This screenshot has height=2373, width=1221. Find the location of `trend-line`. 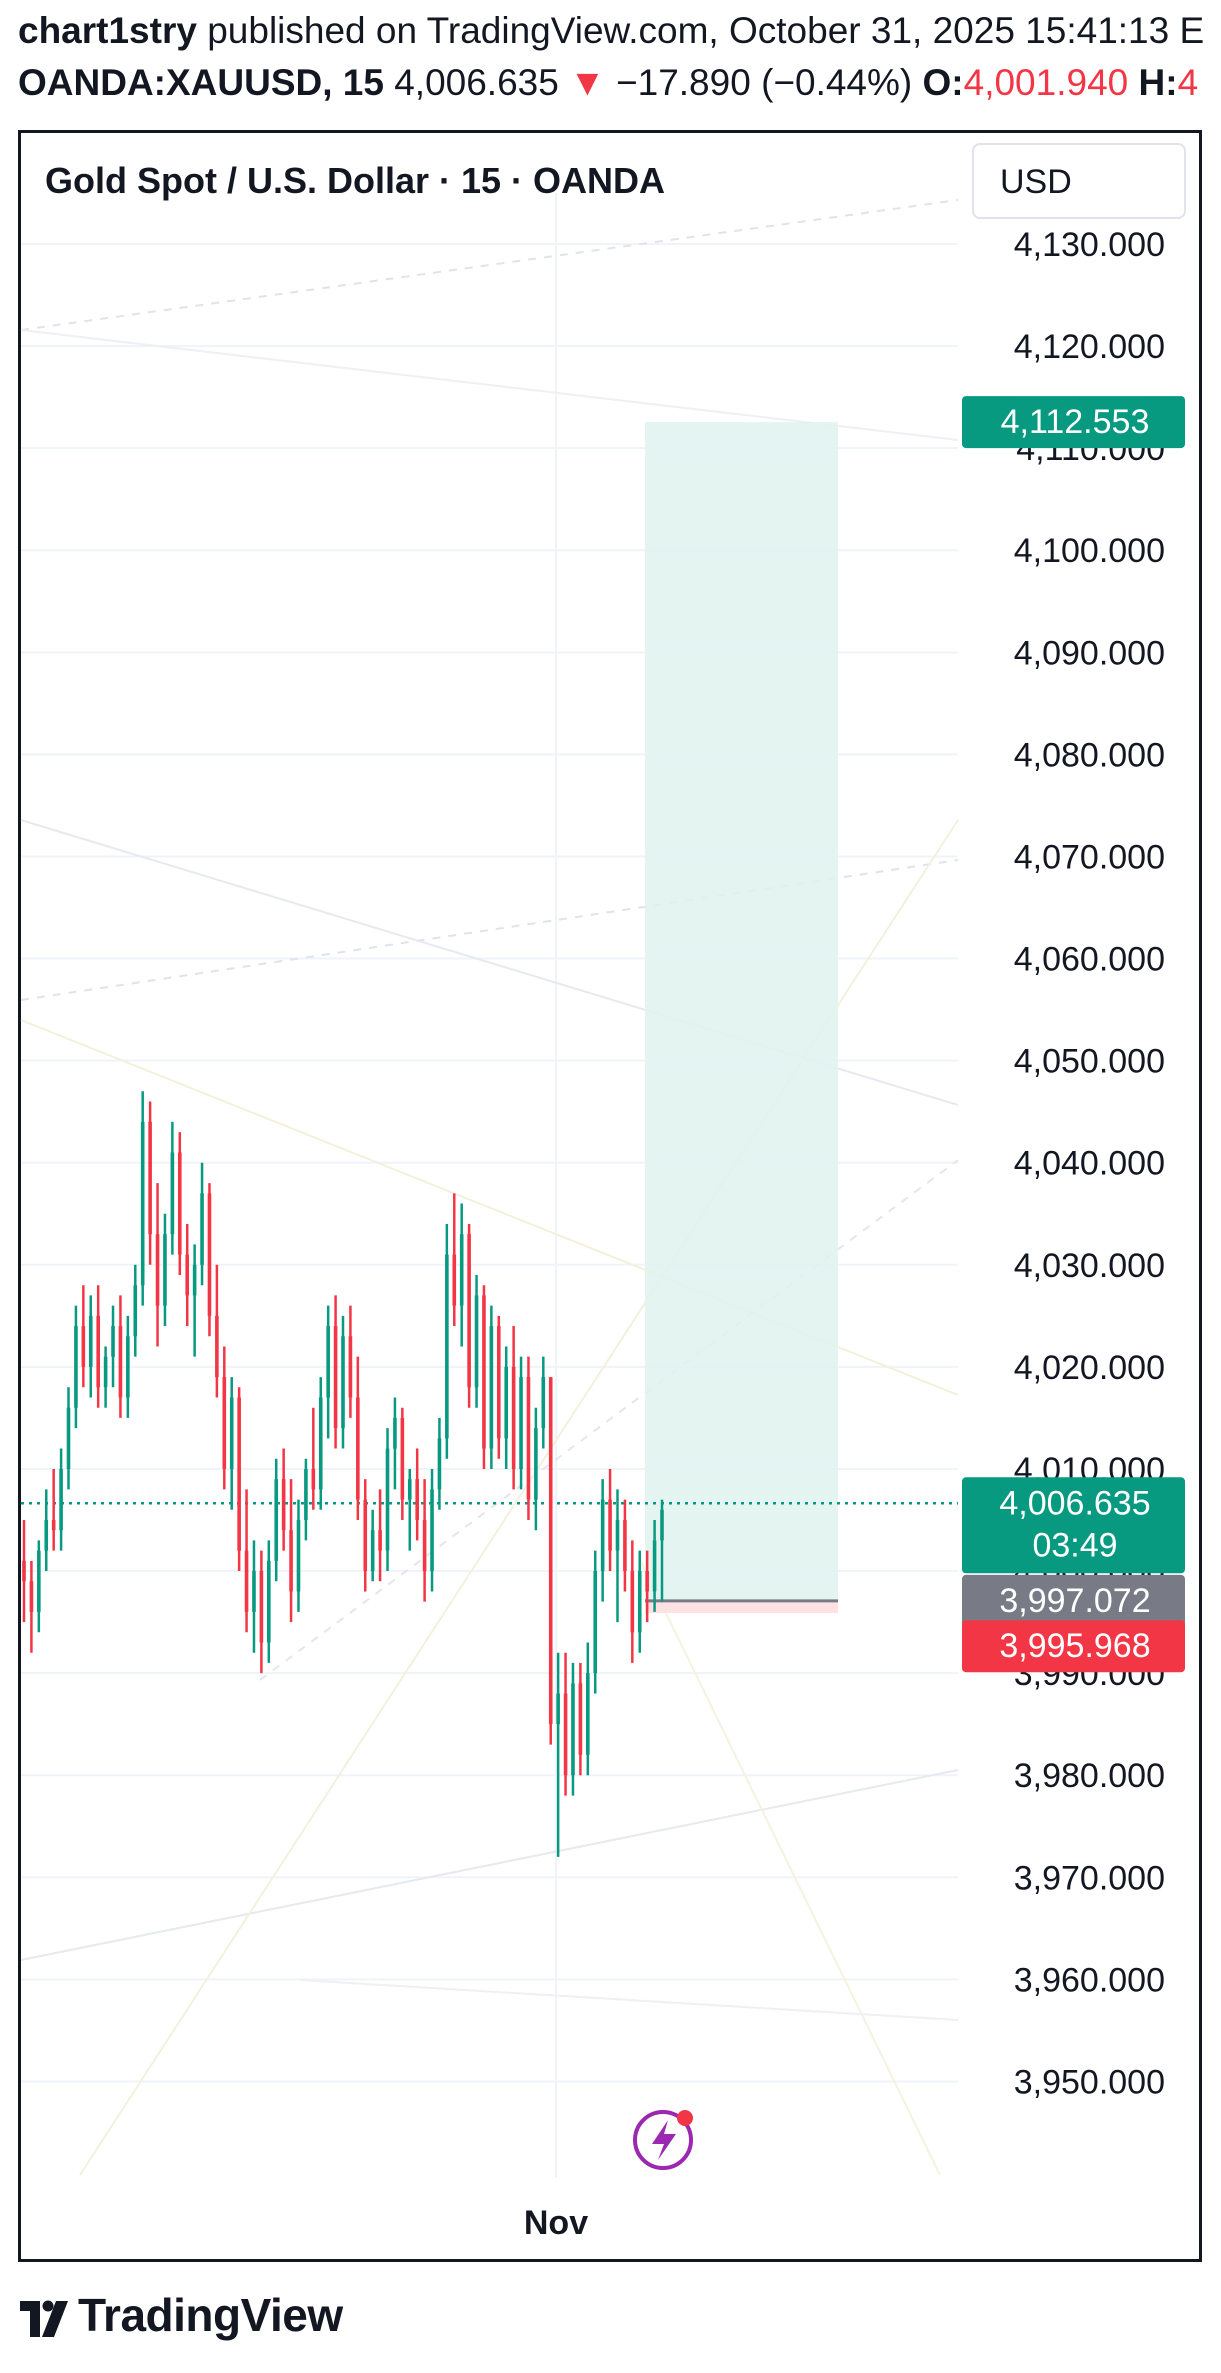

trend-line is located at coordinates (489, 385).